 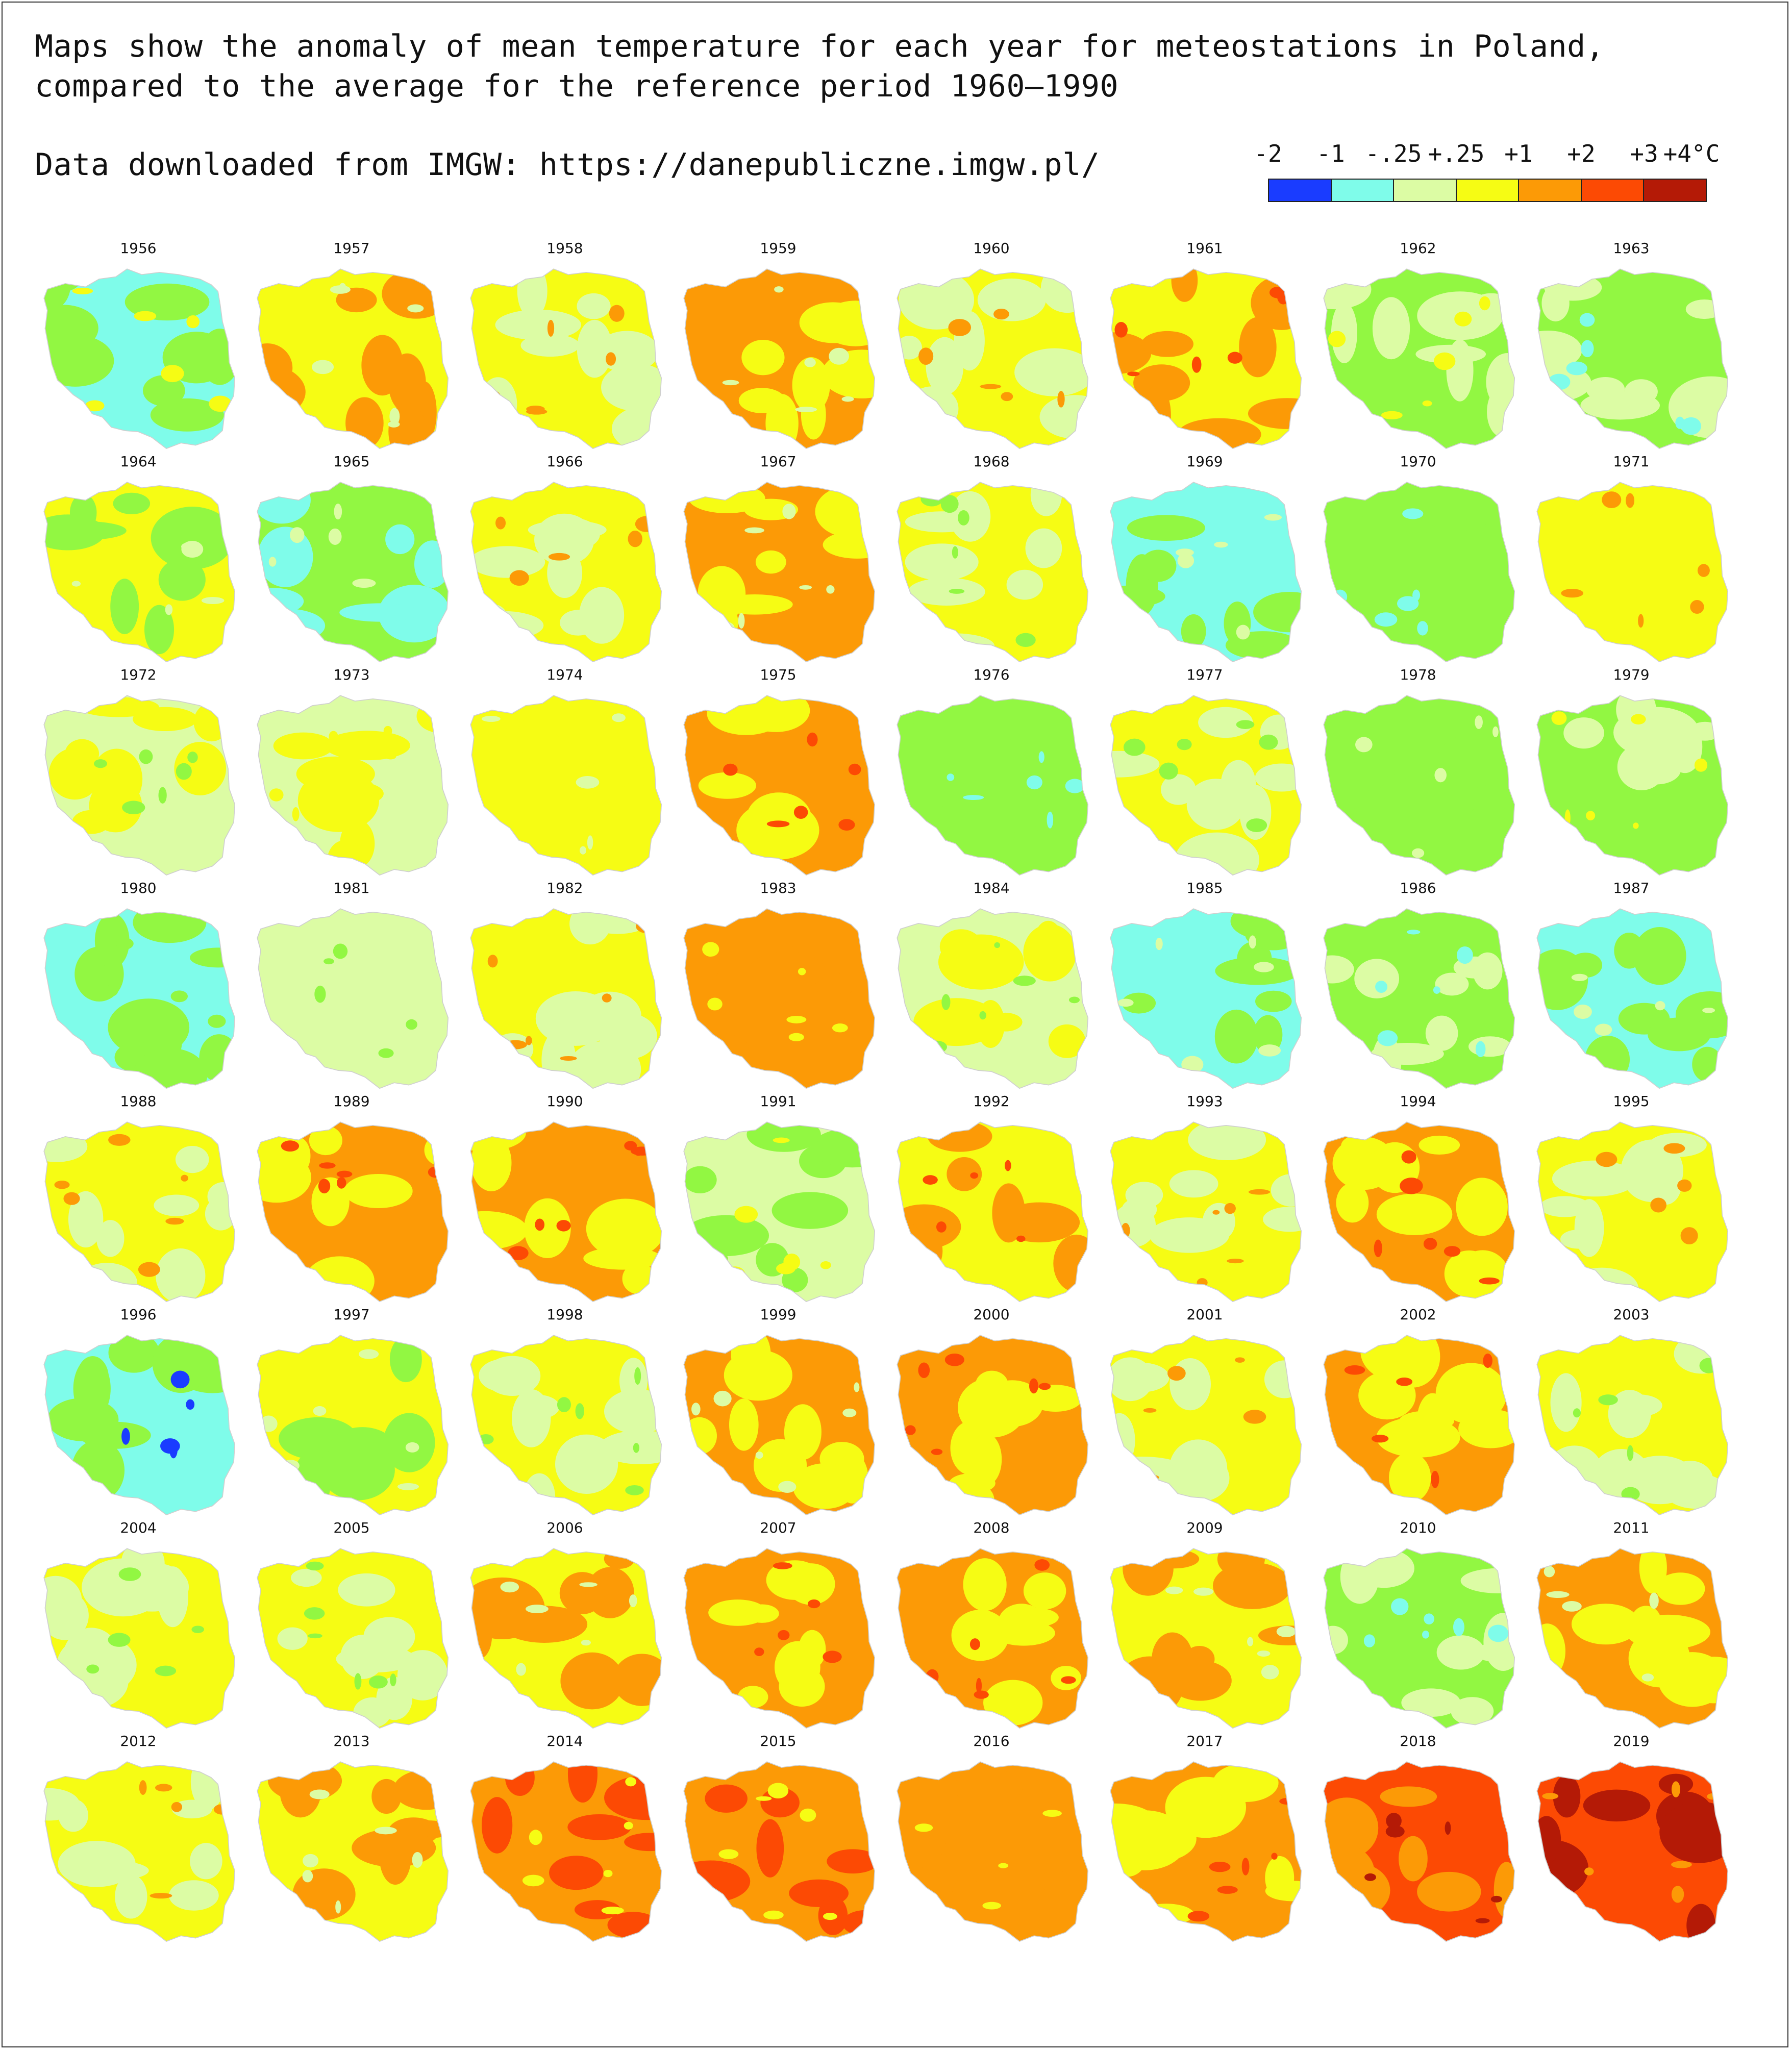 What do you see at coordinates (565, 1314) in the screenshot?
I see `year-label: 1998` at bounding box center [565, 1314].